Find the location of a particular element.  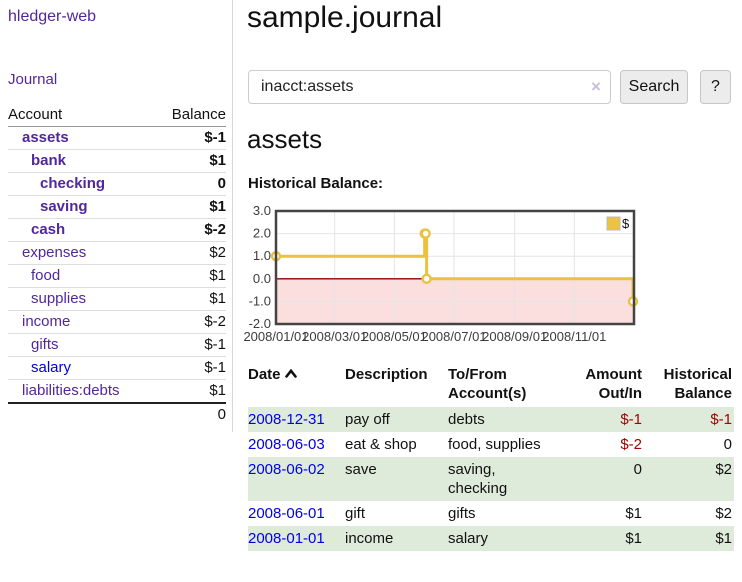

account-row: expenses $2 is located at coordinates (117, 253).